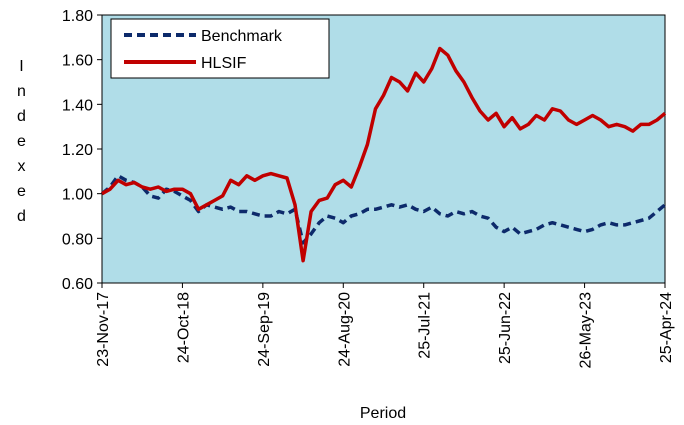 The height and width of the screenshot is (425, 684). Describe the element at coordinates (77, 239) in the screenshot. I see `y-tick-label: 0.80` at that location.